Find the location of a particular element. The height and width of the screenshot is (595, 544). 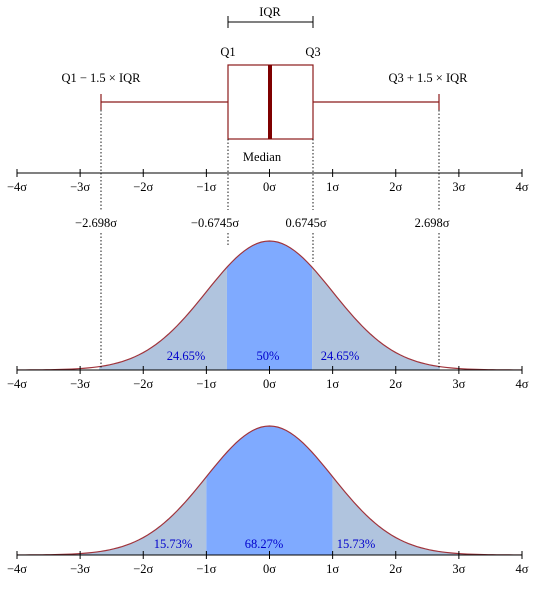

curve1-right-percent: 24.65% is located at coordinates (340, 356).